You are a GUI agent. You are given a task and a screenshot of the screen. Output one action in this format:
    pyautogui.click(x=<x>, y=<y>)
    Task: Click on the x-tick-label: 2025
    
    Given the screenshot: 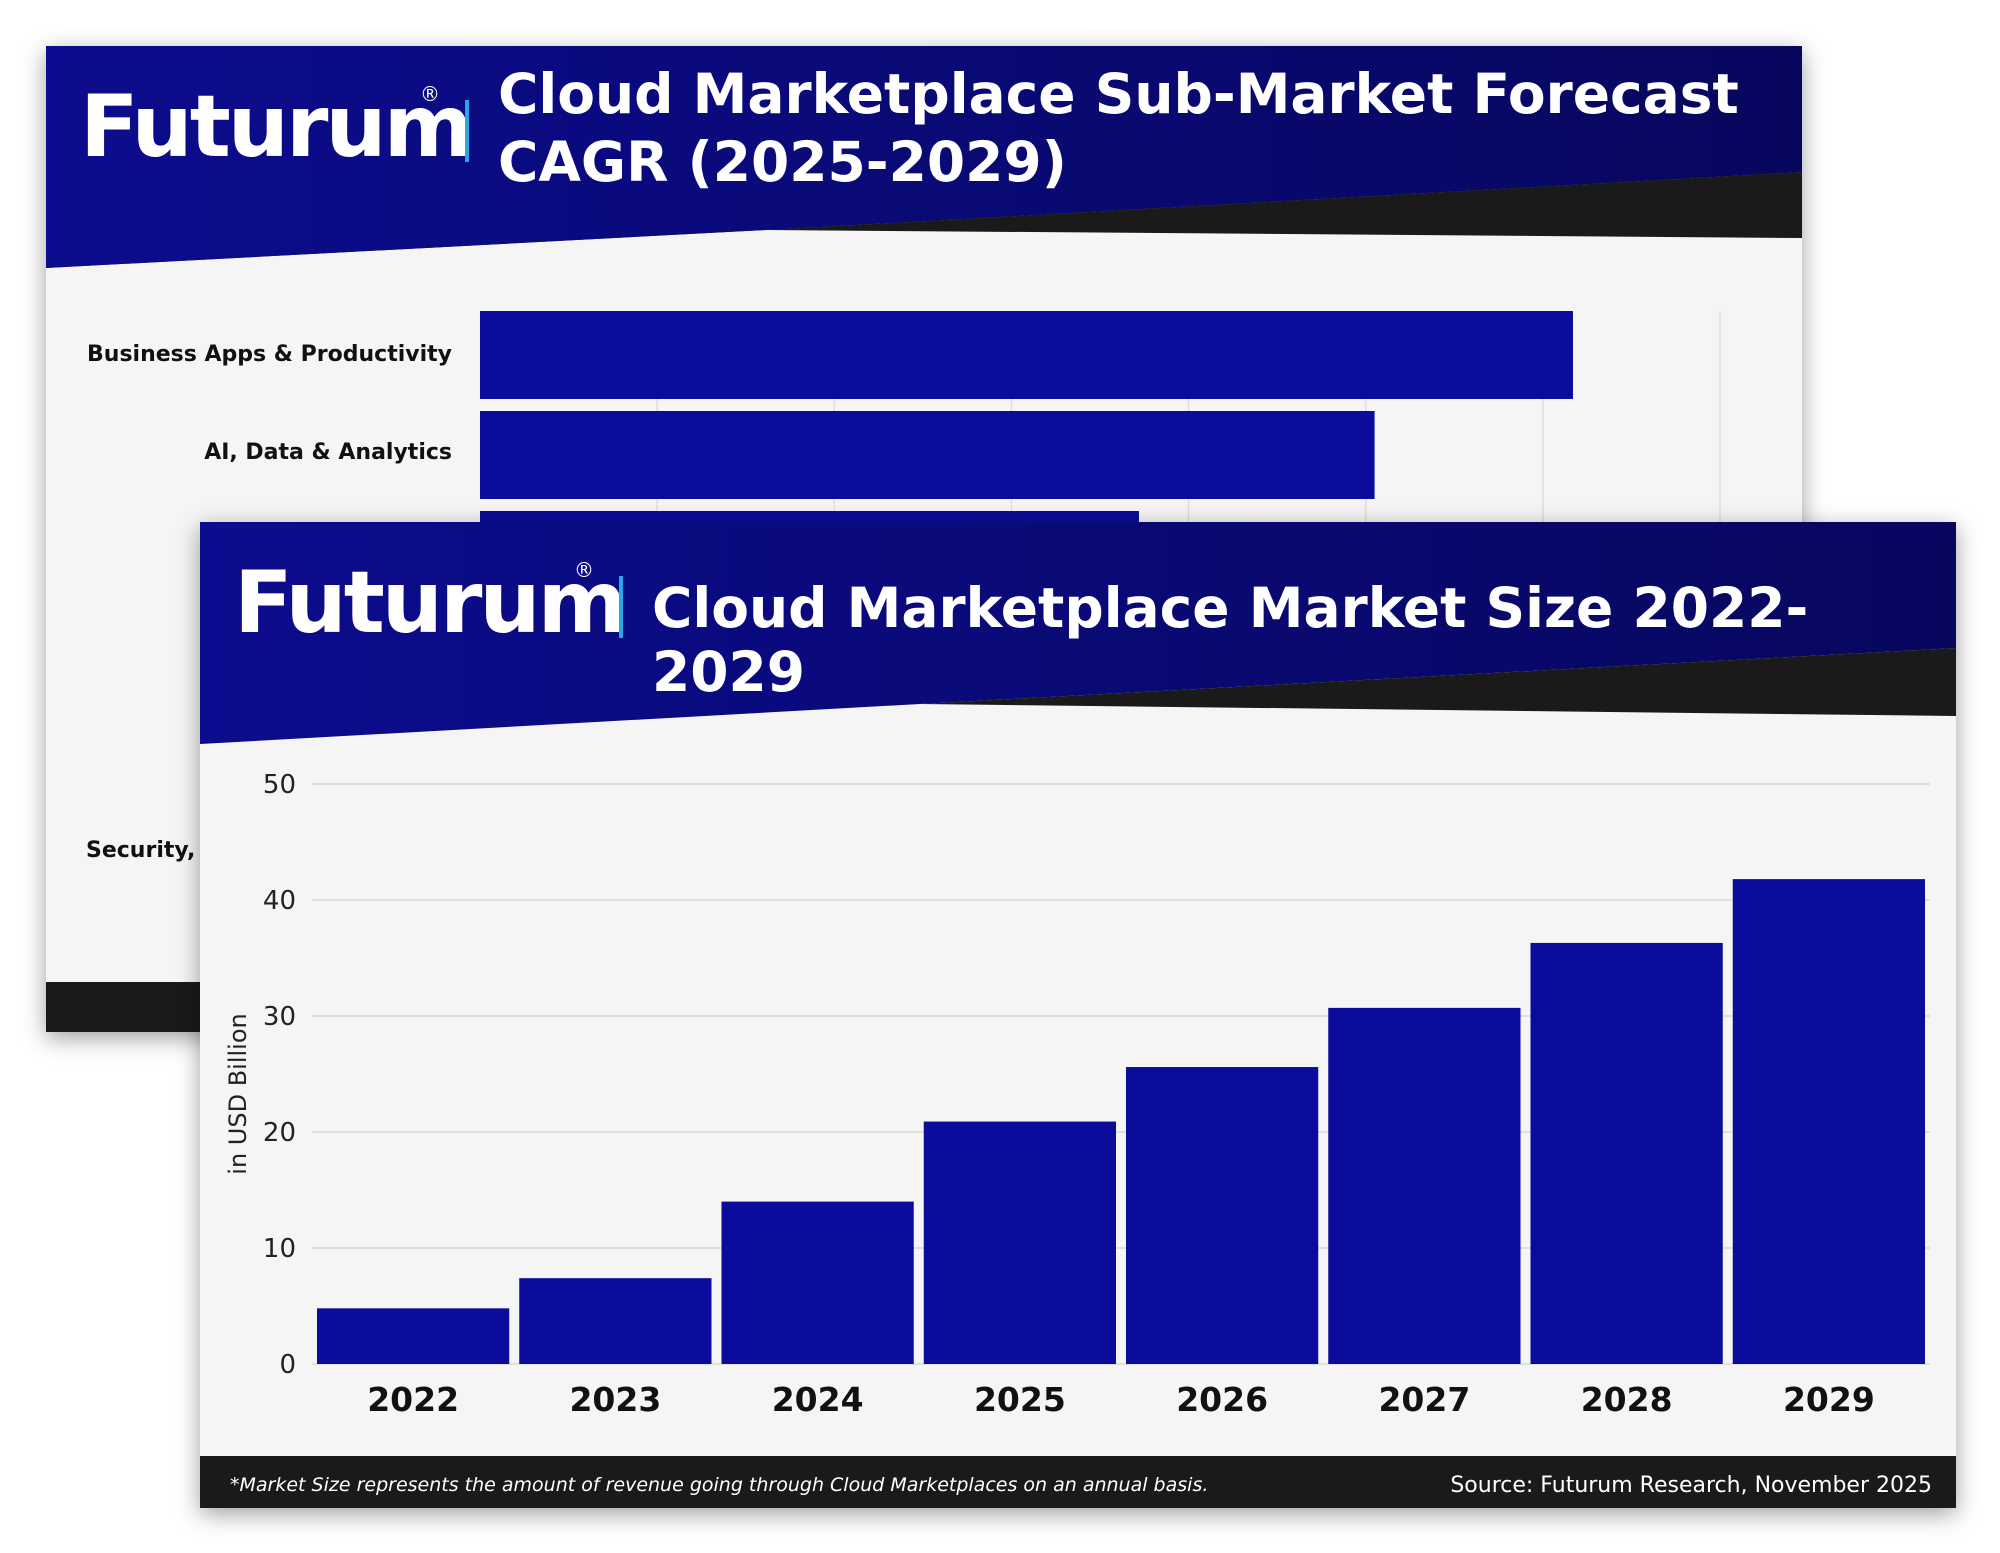 What is the action you would take?
    pyautogui.click(x=1020, y=1399)
    